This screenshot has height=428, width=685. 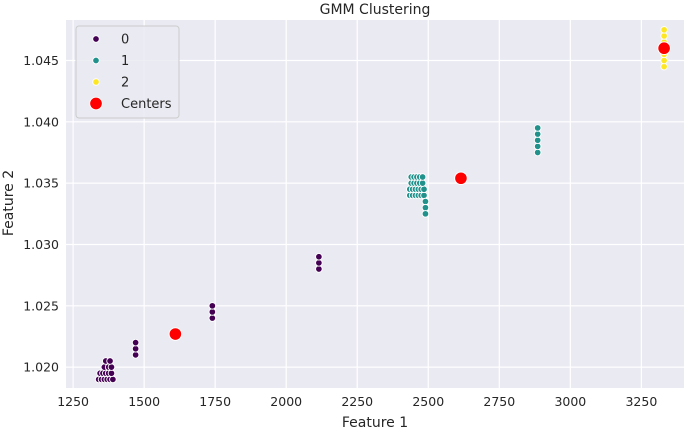 What do you see at coordinates (375, 10) in the screenshot?
I see `chart-title: GMM Clustering` at bounding box center [375, 10].